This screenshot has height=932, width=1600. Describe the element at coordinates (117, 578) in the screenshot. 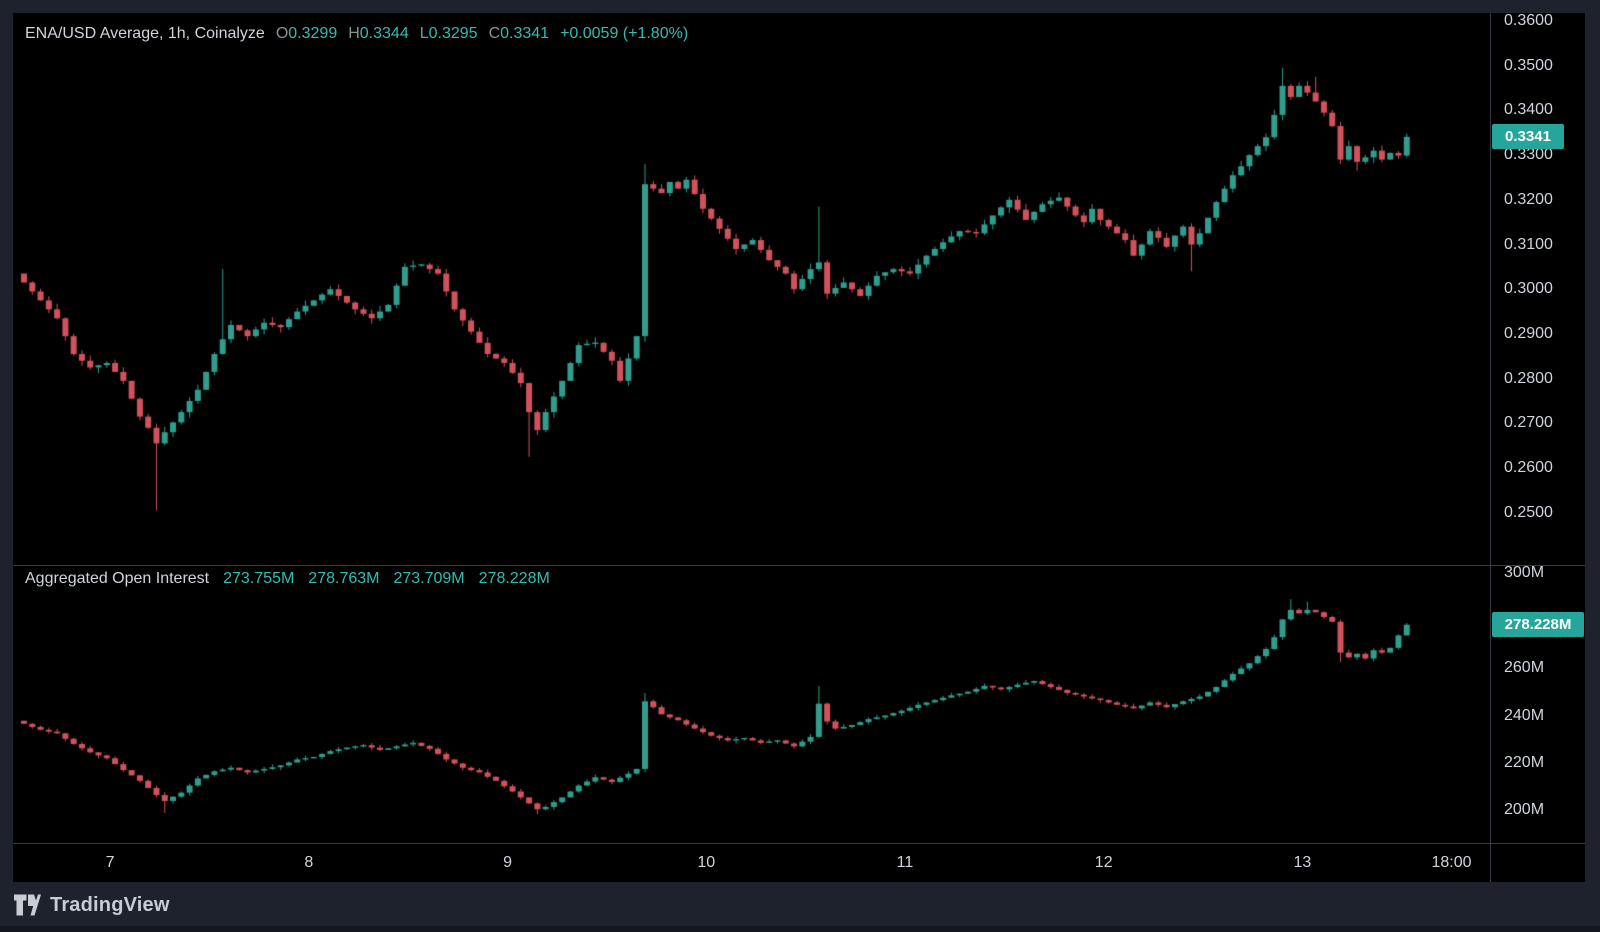

I see `oi-title: Aggregated Open Interest` at that location.